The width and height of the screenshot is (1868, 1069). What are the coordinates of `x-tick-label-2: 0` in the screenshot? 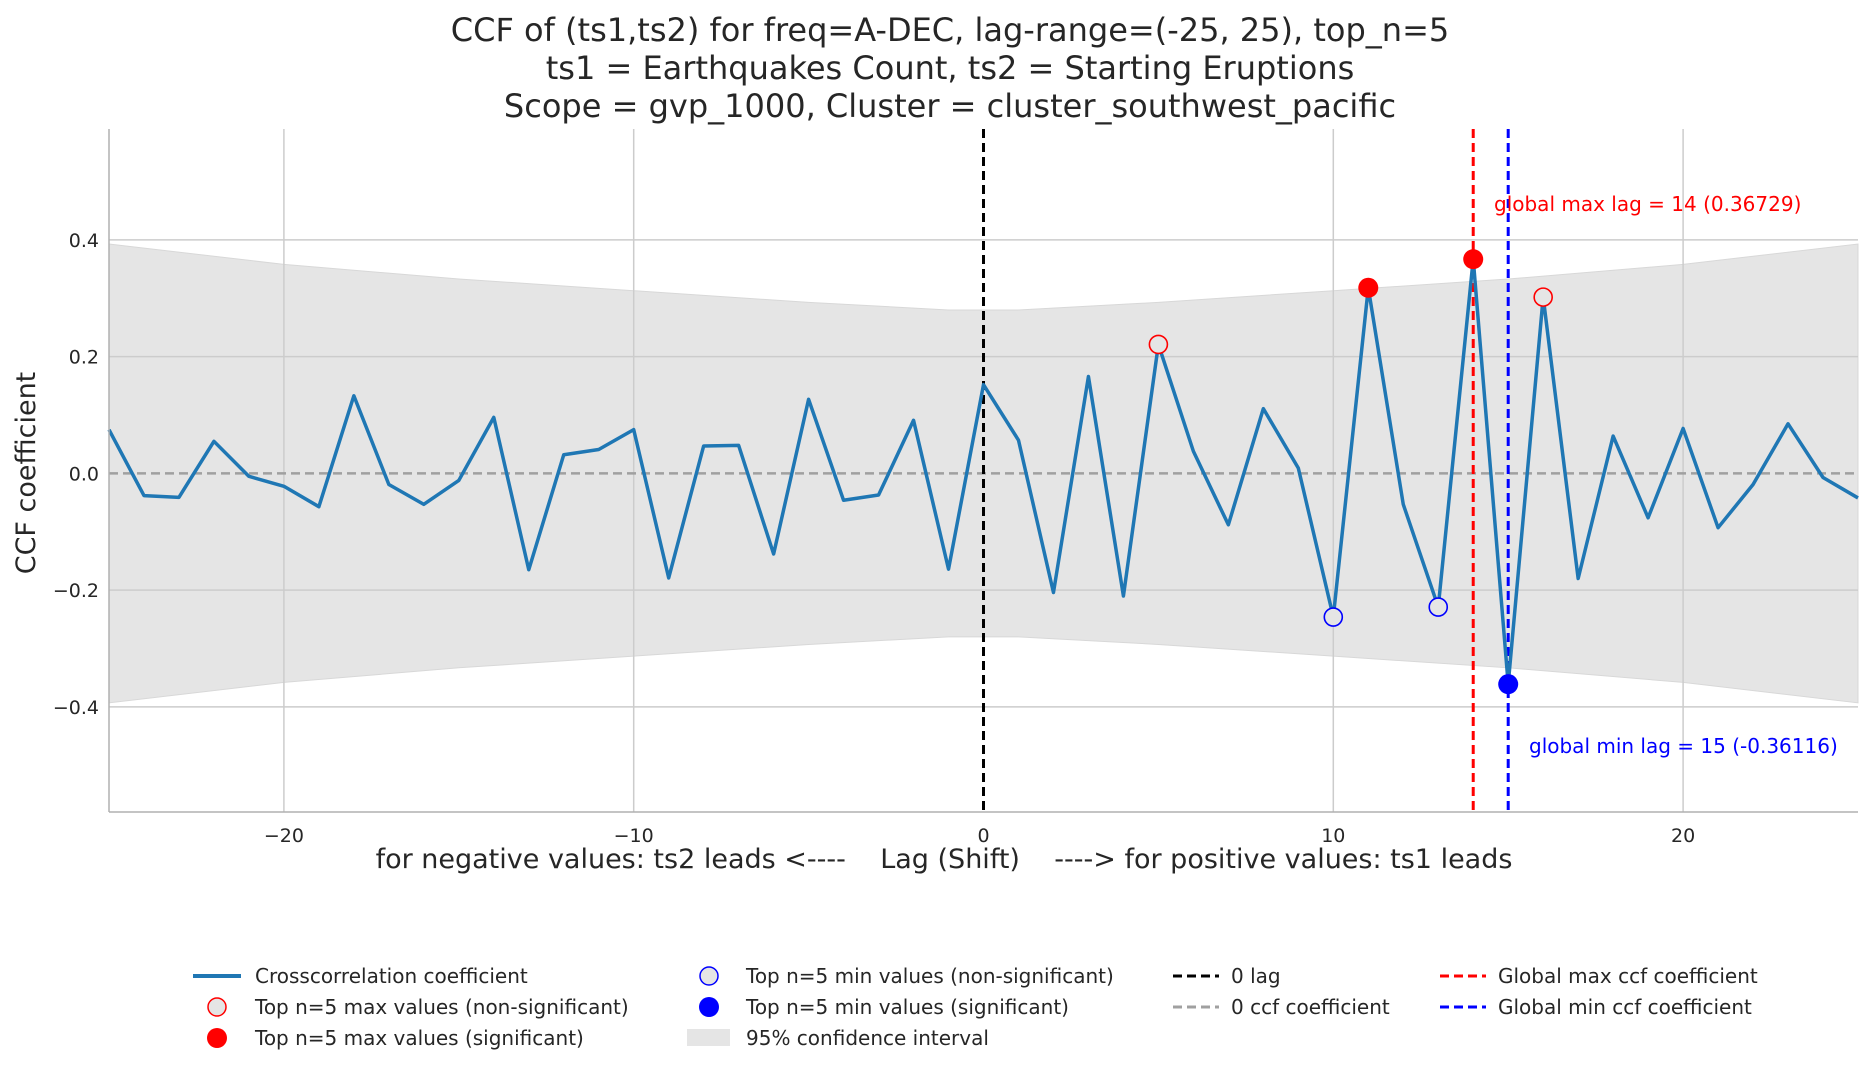 It's located at (983, 836).